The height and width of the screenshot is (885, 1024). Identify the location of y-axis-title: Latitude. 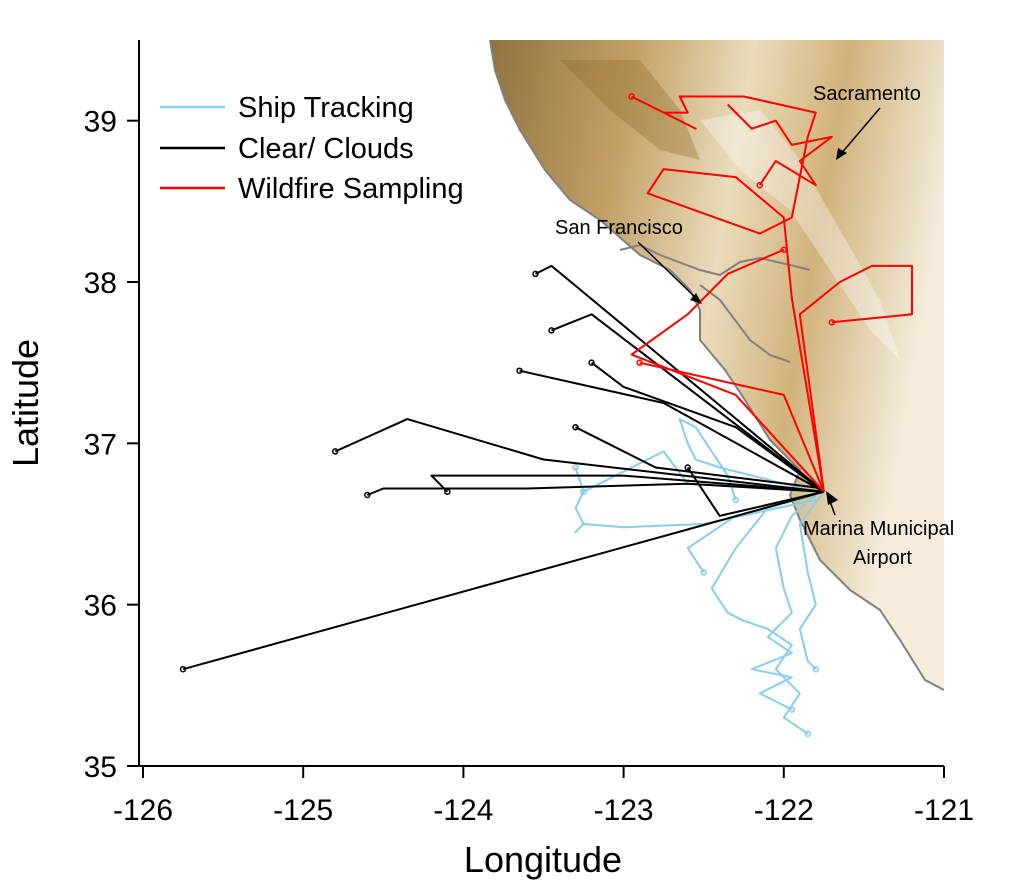
(25, 403).